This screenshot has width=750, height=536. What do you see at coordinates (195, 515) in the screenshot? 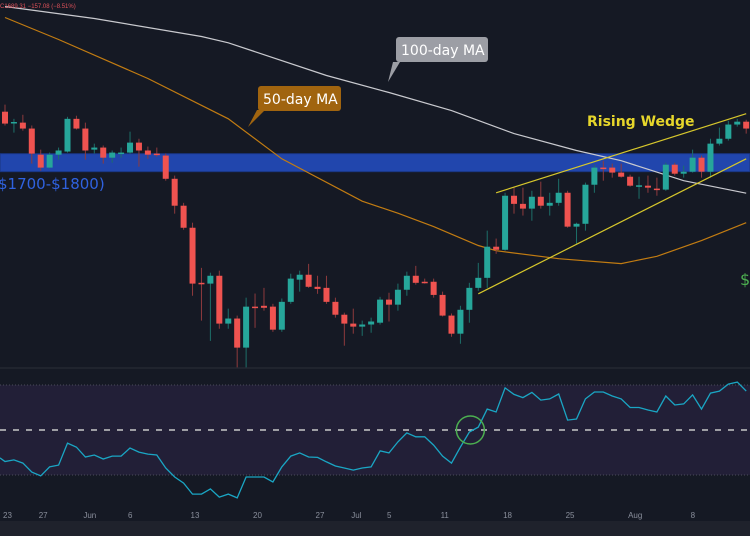
I see `x-tick-label: 13` at bounding box center [195, 515].